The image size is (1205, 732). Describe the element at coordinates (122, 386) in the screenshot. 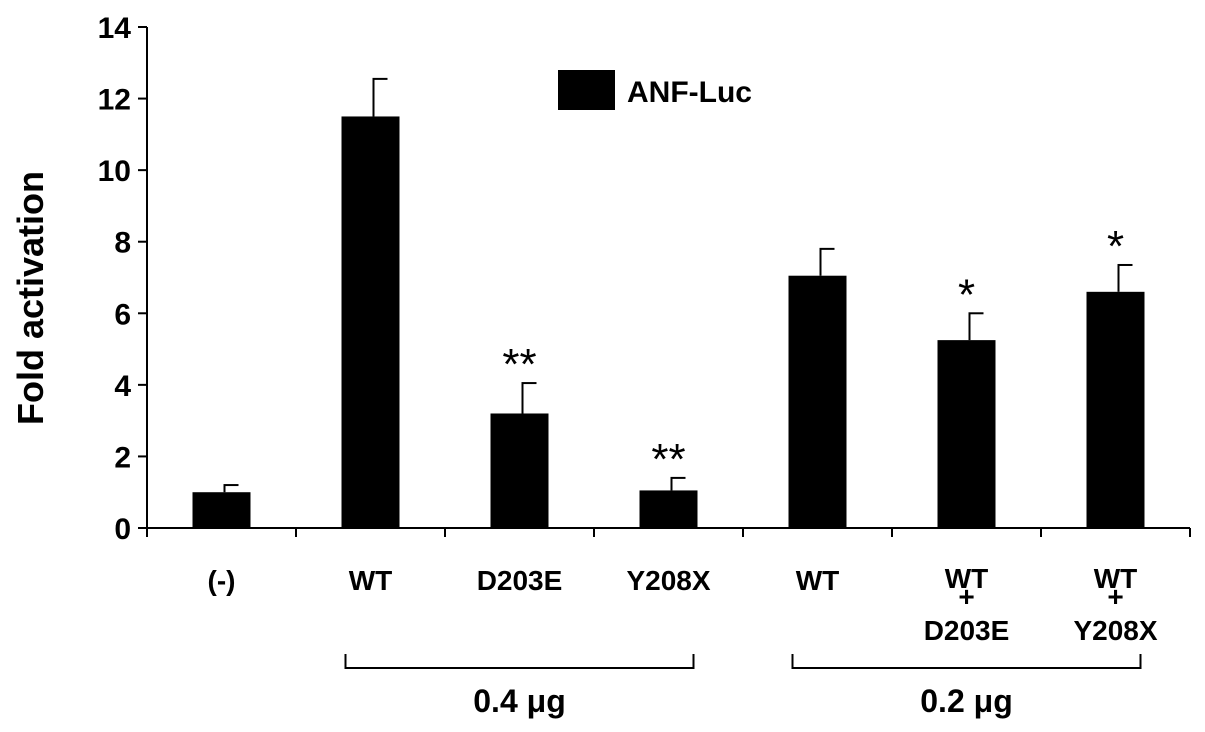

I see `y-tick-label: 4` at that location.